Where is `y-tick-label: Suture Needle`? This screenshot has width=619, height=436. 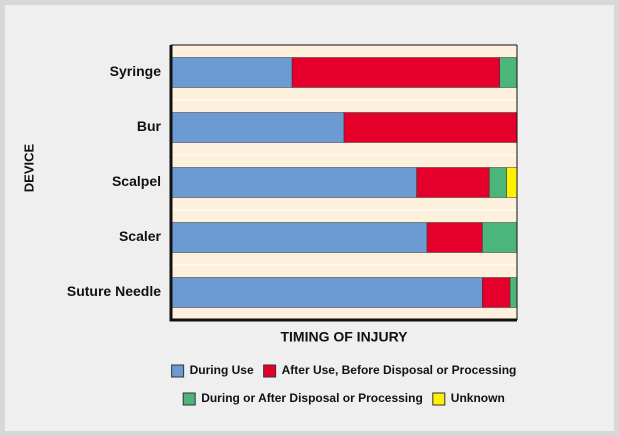 y-tick-label: Suture Needle is located at coordinates (114, 291).